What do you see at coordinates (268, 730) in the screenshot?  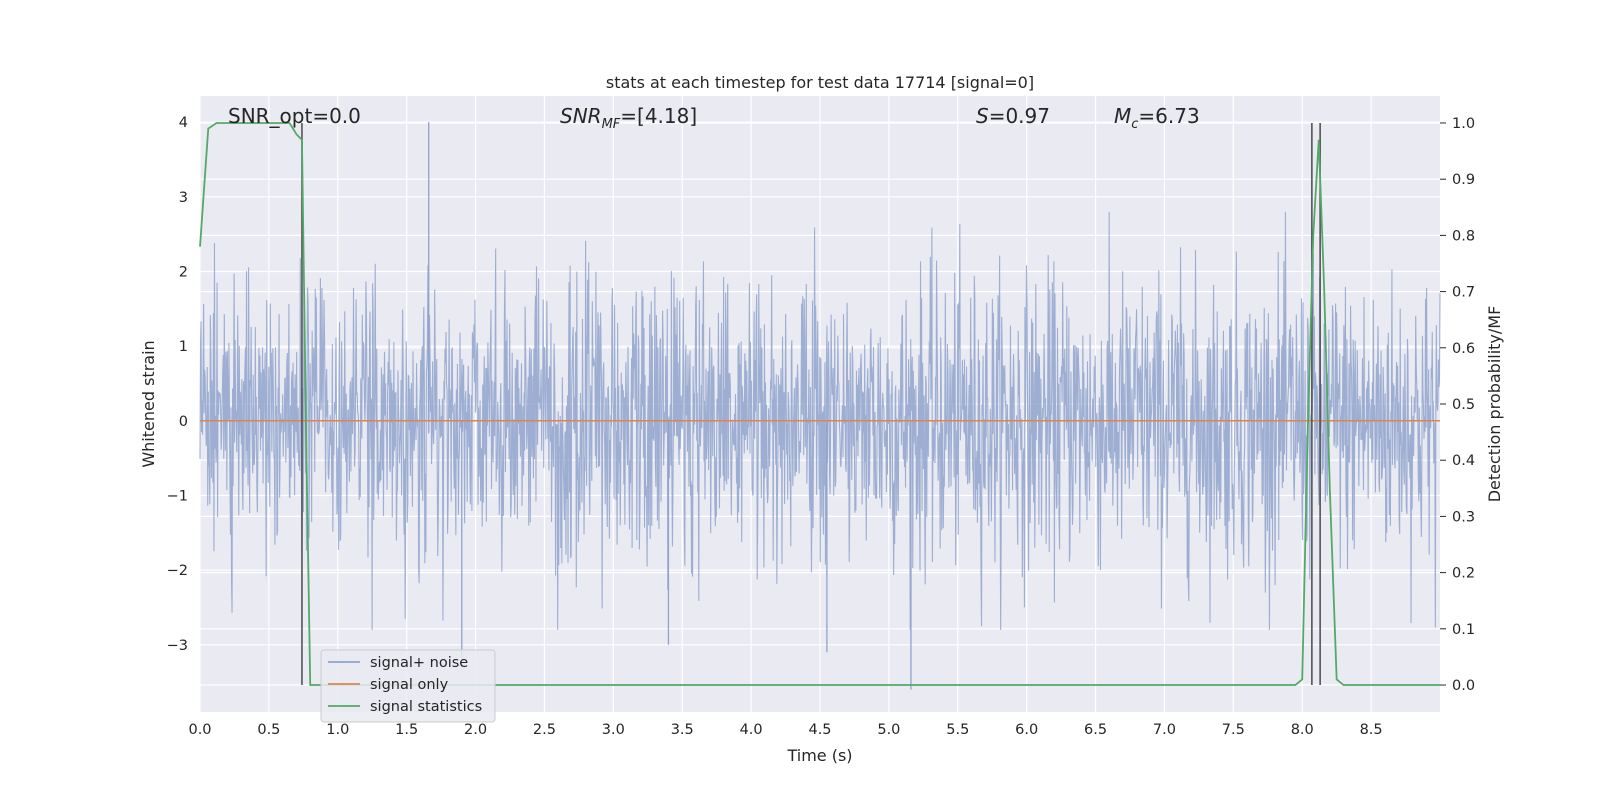 I see `x-tick-label: 0.5` at bounding box center [268, 730].